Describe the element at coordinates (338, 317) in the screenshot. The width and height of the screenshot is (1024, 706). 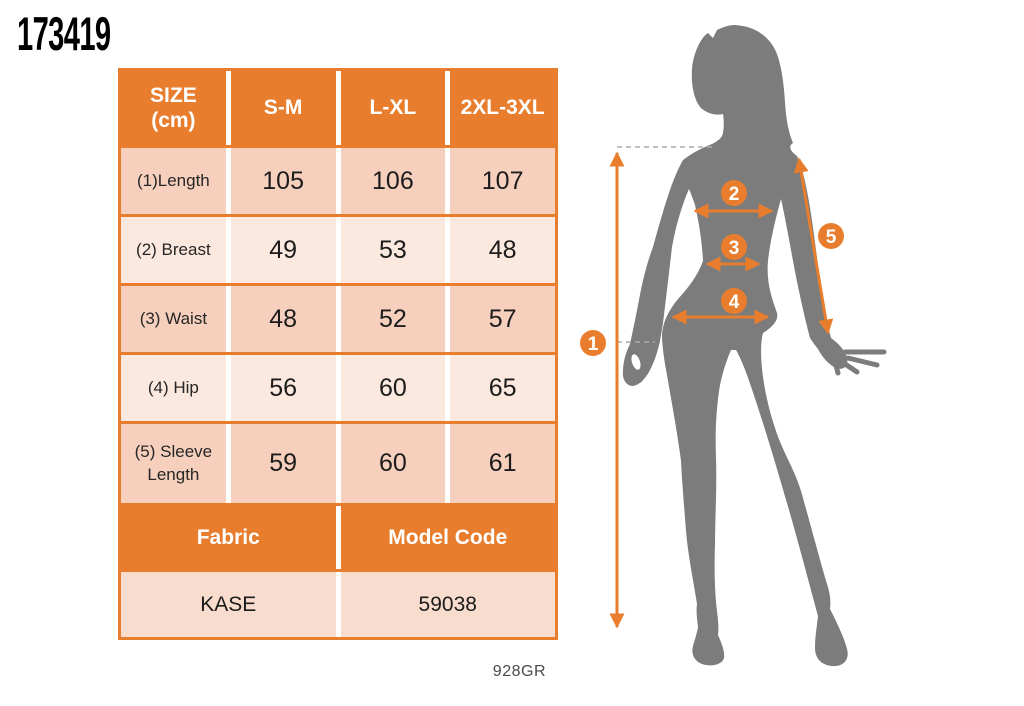
I see `table-row-waist: (3) Waist 48 52 57` at that location.